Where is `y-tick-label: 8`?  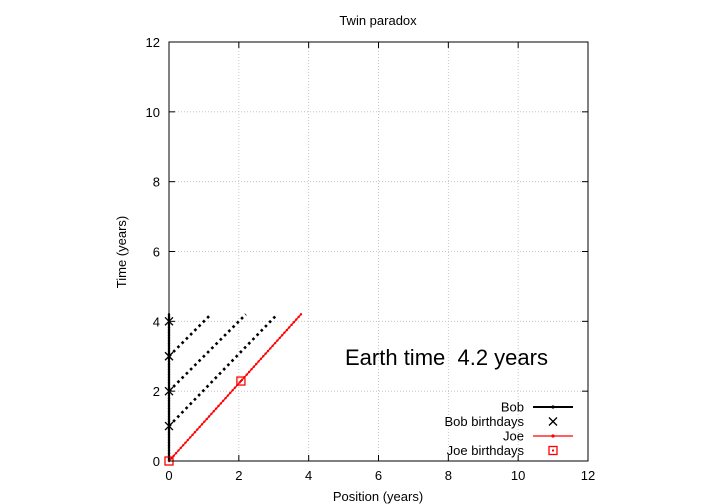 y-tick-label: 8 is located at coordinates (156, 182).